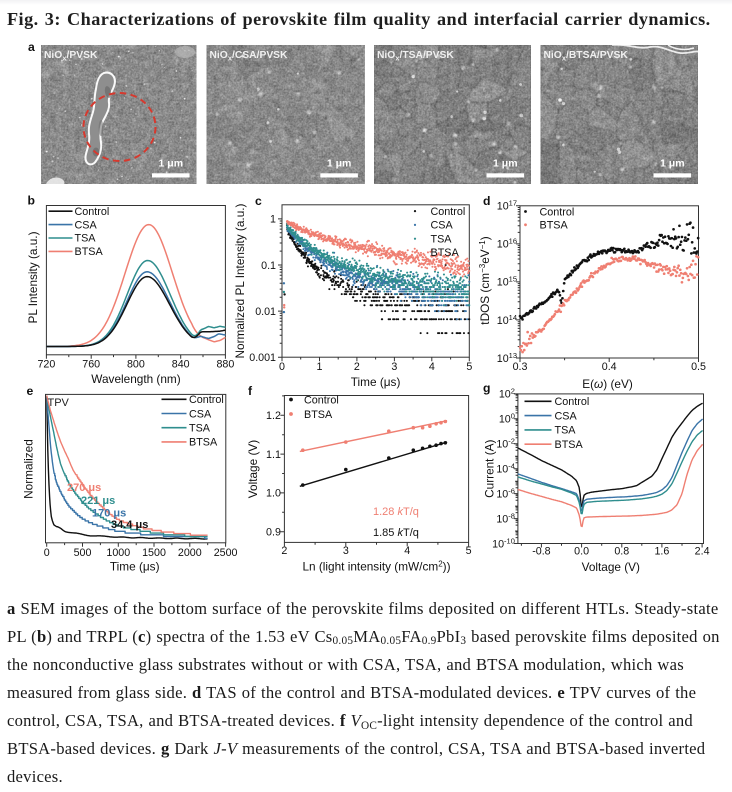  What do you see at coordinates (273, 455) in the screenshot?
I see `svg-text: 1.1` at bounding box center [273, 455].